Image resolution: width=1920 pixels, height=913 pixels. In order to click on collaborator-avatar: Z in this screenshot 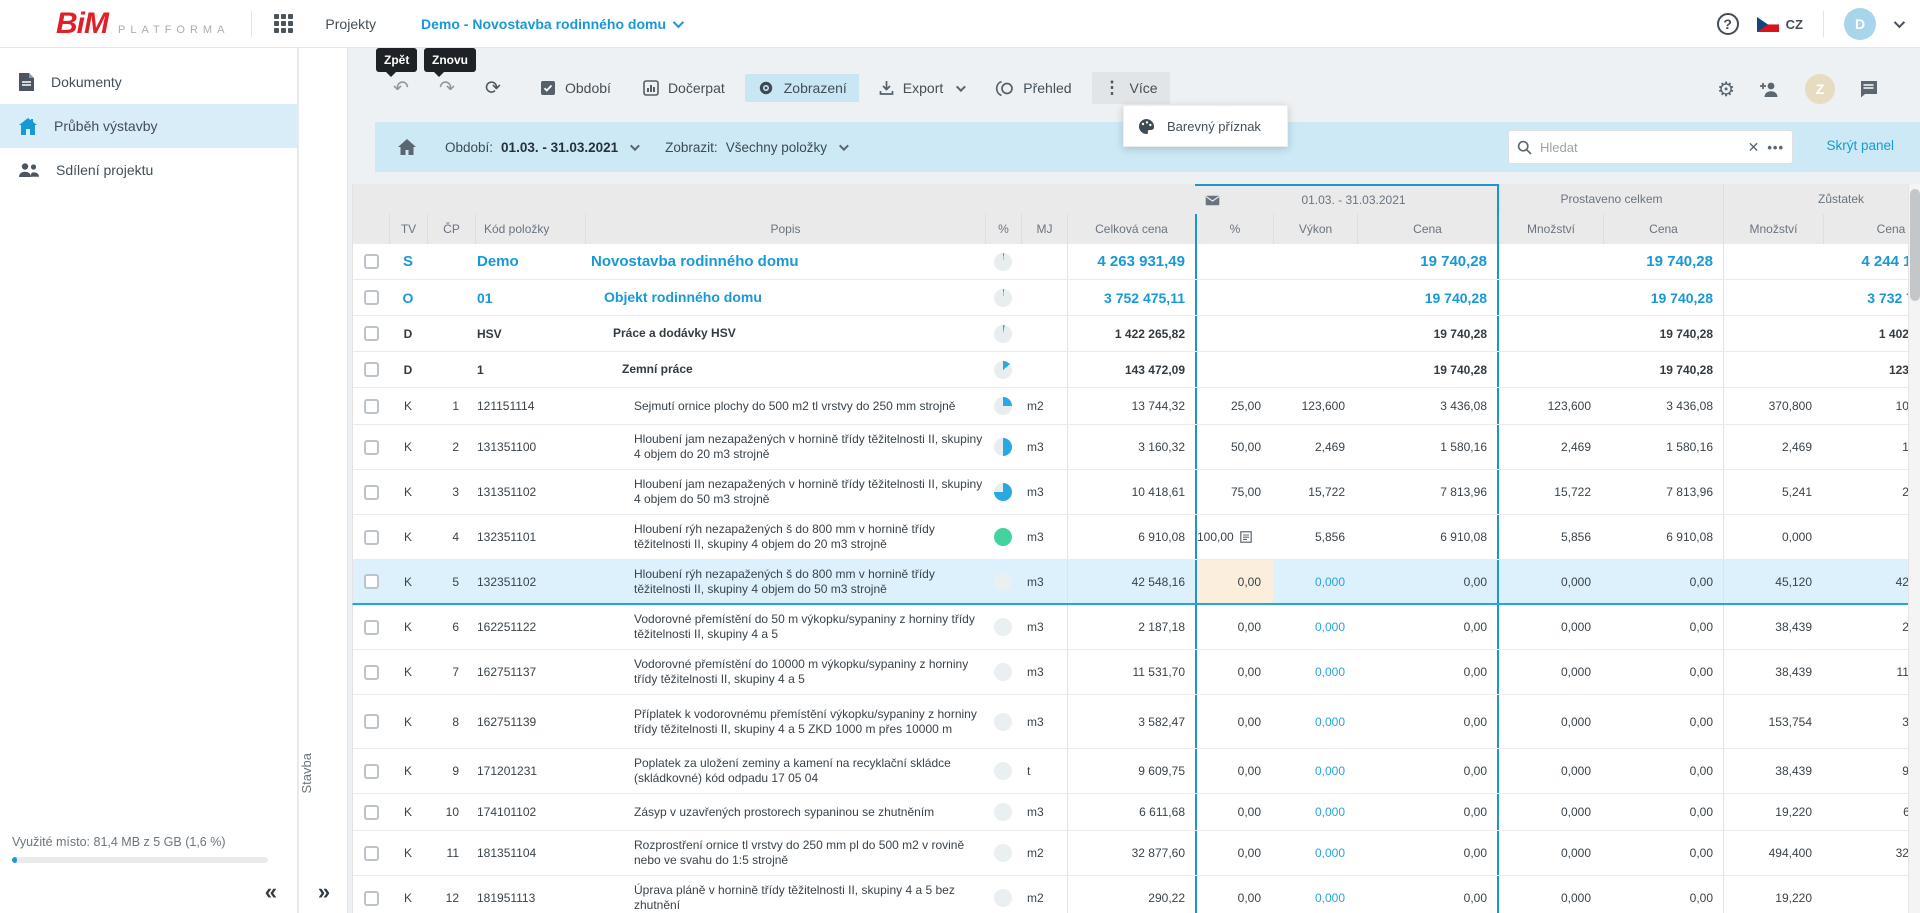, I will do `click(1820, 89)`.